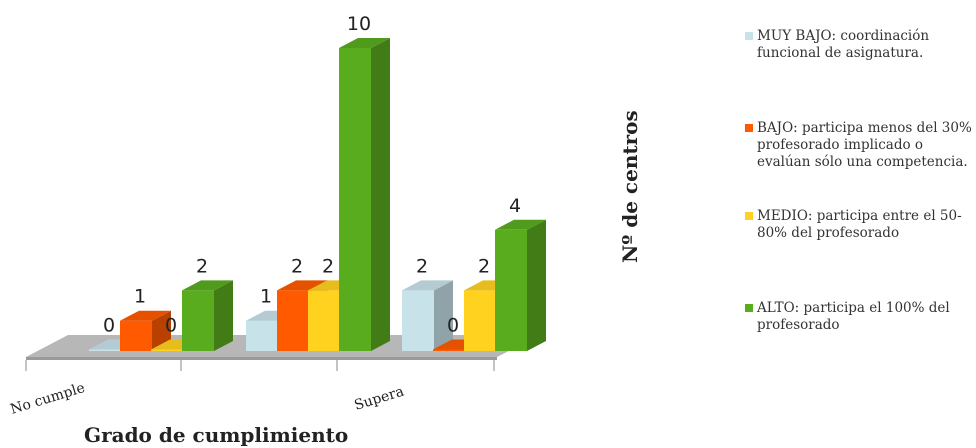 Image resolution: width=976 pixels, height=448 pixels. Describe the element at coordinates (216, 435) in the screenshot. I see `x-axis-title: Grado de cumplimiento` at that location.